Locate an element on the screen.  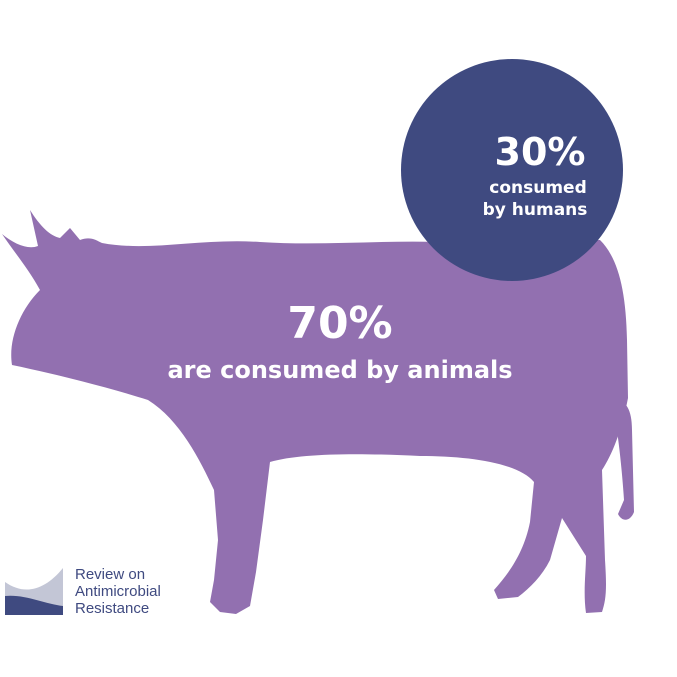
logo-text: Review on Antimicrobial Resistance is located at coordinates (118, 591).